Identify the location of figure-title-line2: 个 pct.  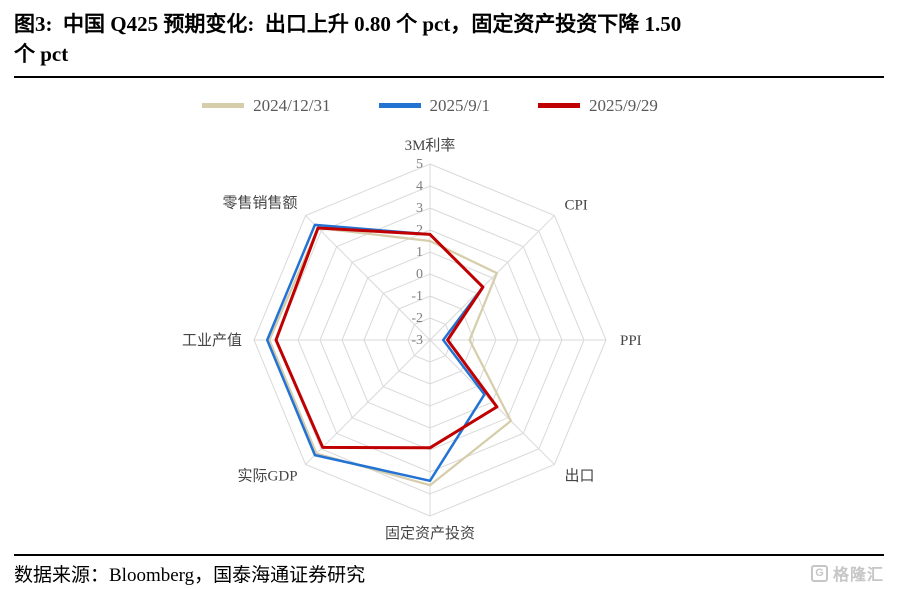
(41, 53).